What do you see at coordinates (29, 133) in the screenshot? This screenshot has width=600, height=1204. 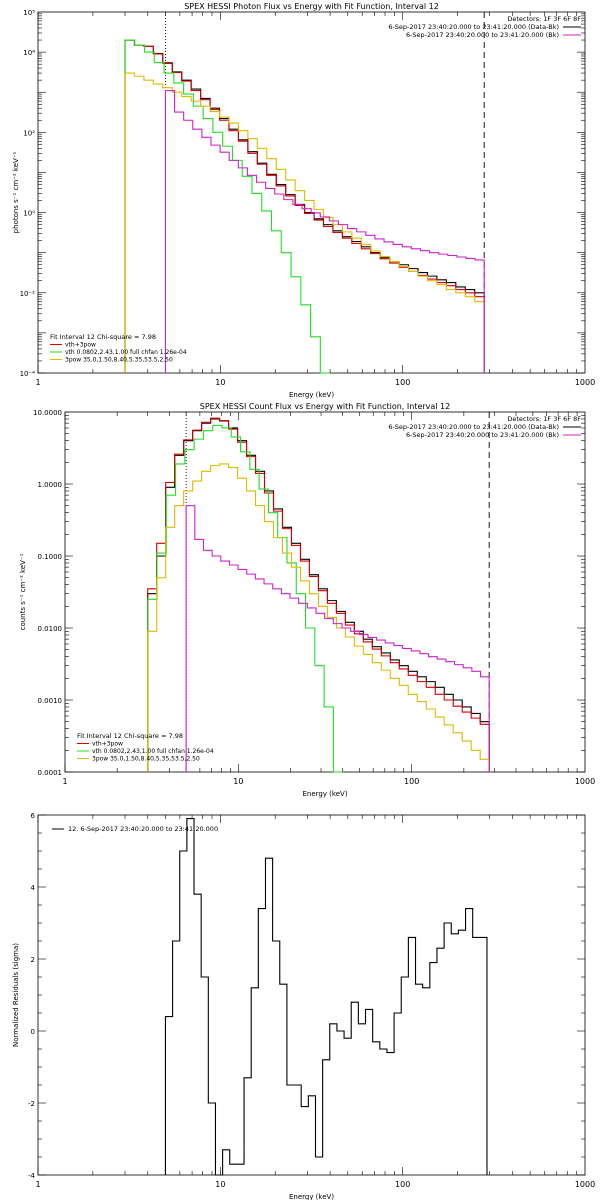 I see `y-tick-label: 10²` at bounding box center [29, 133].